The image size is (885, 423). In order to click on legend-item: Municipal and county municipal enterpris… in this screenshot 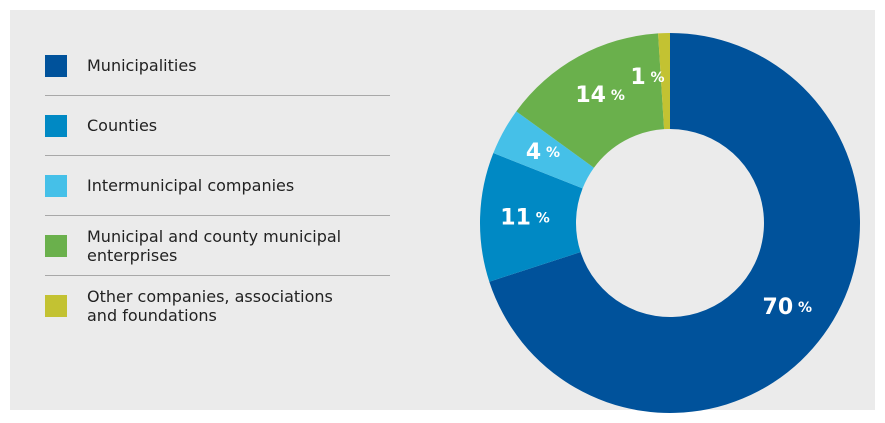, I will do `click(217, 246)`.